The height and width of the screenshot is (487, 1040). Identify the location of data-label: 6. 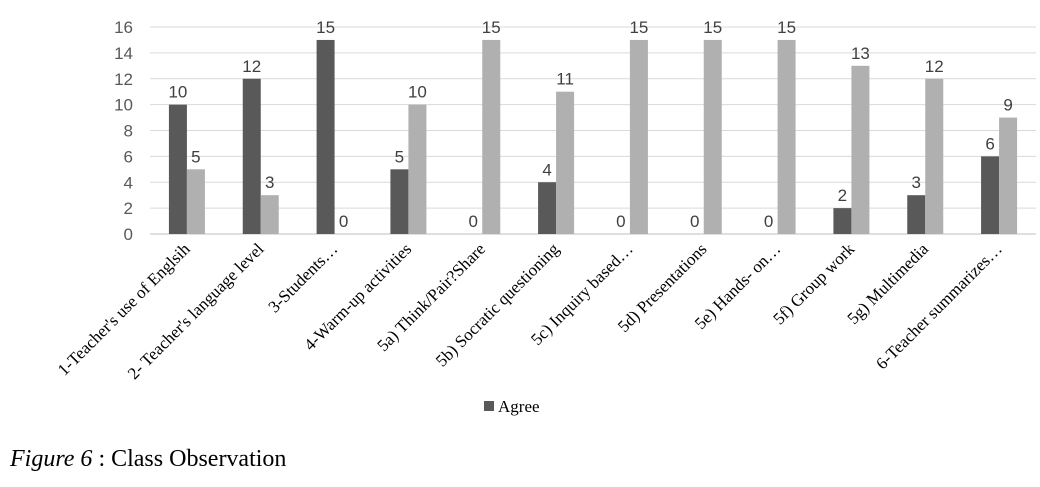
(989, 143).